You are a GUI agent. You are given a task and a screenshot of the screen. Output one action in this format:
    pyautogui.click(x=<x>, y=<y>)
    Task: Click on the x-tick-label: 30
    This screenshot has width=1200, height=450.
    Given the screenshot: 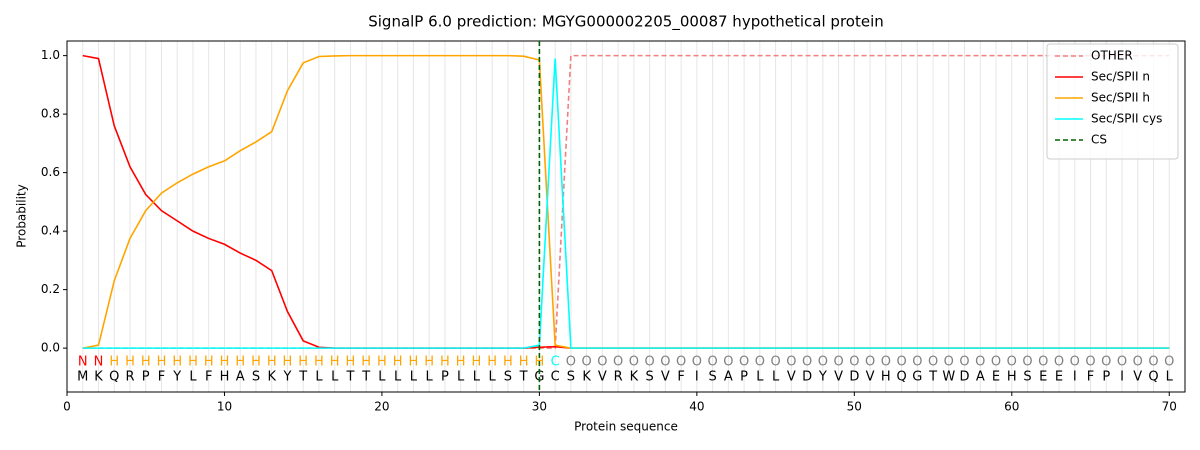 What is the action you would take?
    pyautogui.click(x=539, y=407)
    